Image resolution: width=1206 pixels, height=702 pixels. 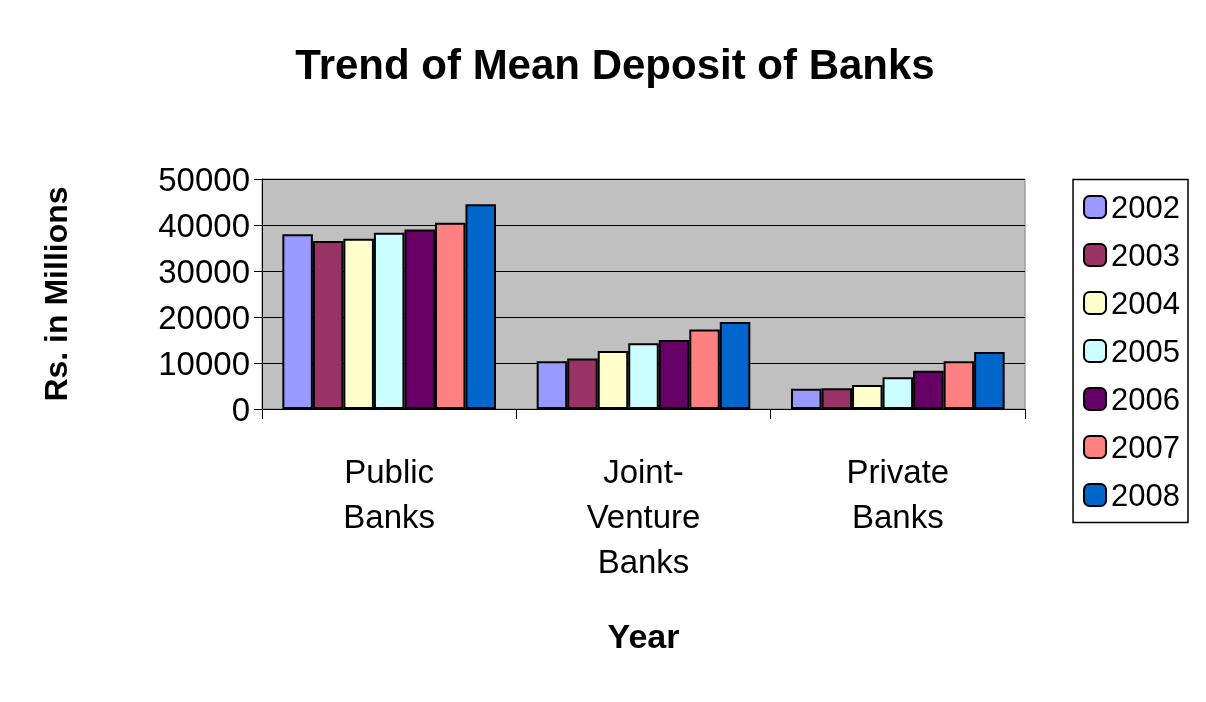 What do you see at coordinates (1146, 351) in the screenshot?
I see `legend-label: 2005` at bounding box center [1146, 351].